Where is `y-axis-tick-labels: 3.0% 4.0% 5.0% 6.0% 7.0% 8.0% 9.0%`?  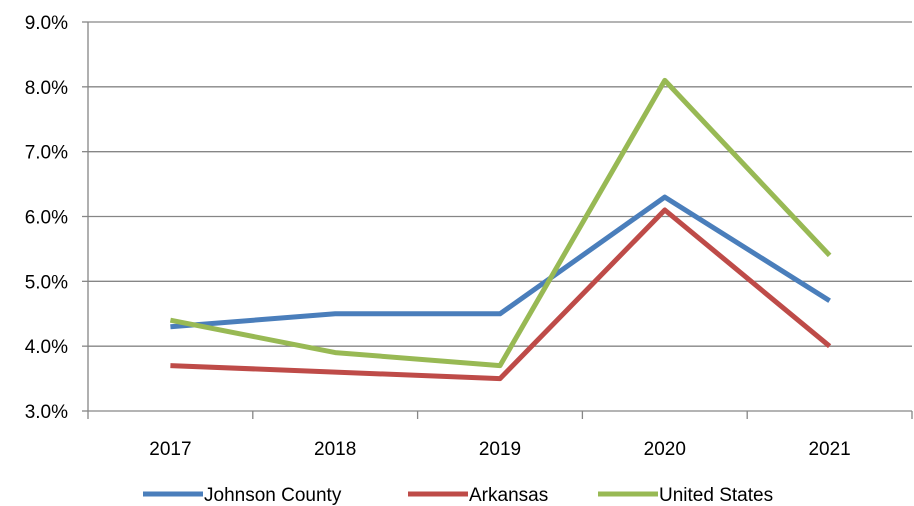 y-axis-tick-labels: 3.0% 4.0% 5.0% 6.0% 7.0% 8.0% 9.0% is located at coordinates (46, 218).